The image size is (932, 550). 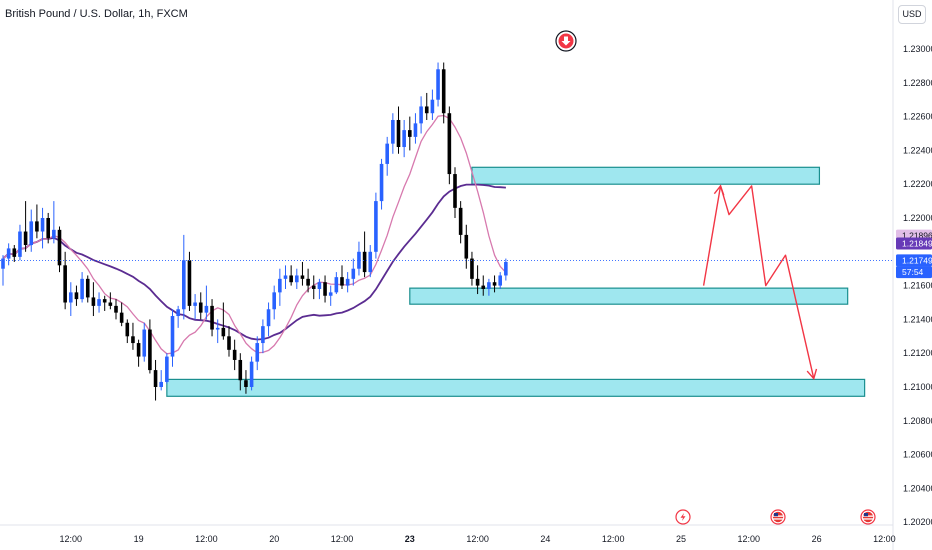 What do you see at coordinates (917, 455) in the screenshot?
I see `price-tick-label: 1.20600` at bounding box center [917, 455].